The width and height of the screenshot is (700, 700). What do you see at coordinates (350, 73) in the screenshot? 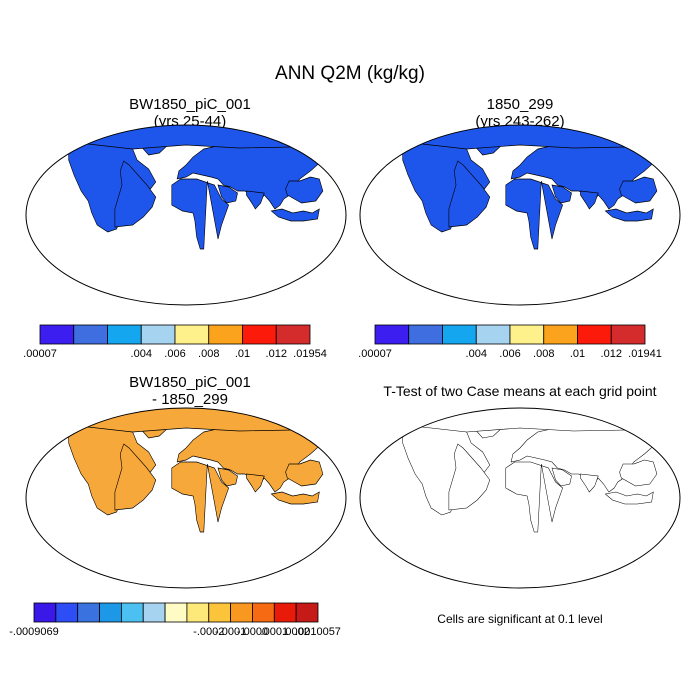
I see `figure-title: ANN Q2M (kg/kg)` at bounding box center [350, 73].